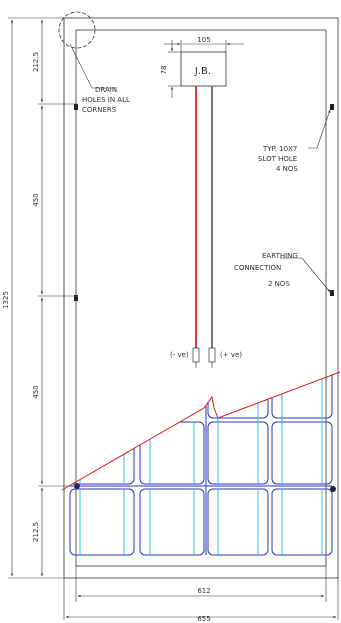 This screenshot has width=341, height=623. I want to click on jb-dimensions, so click(204, 69).